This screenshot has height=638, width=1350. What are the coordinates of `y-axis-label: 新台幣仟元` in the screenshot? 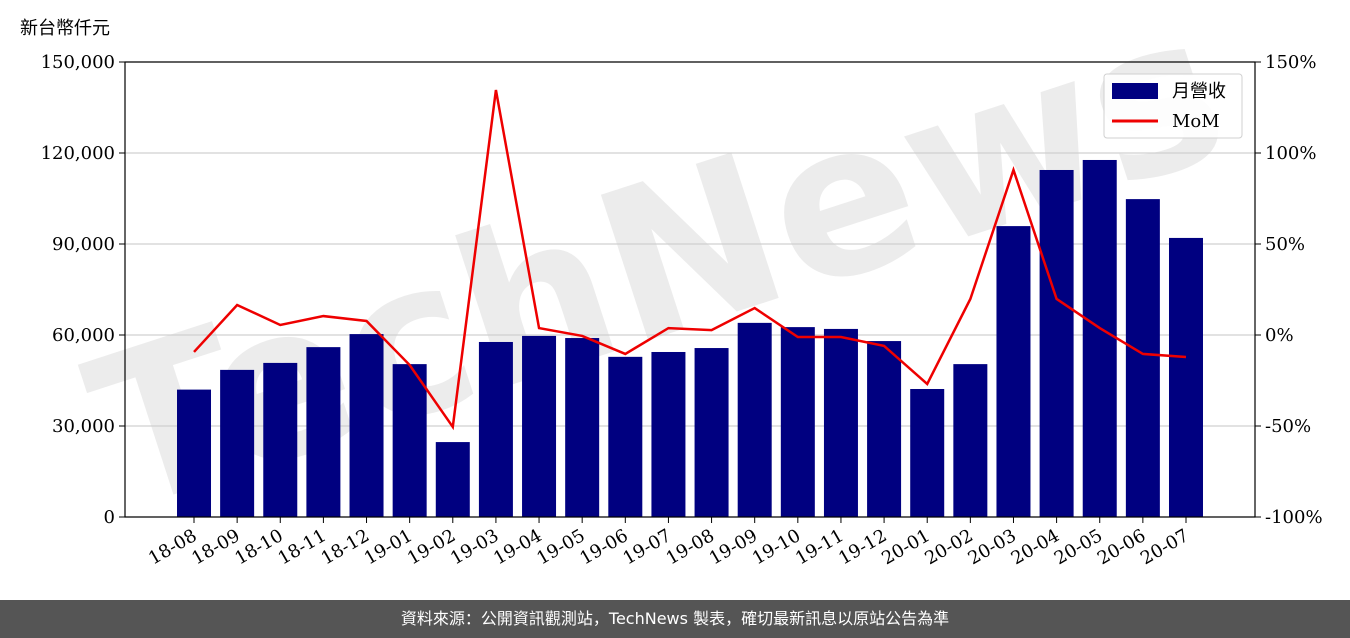 It's located at (65, 28).